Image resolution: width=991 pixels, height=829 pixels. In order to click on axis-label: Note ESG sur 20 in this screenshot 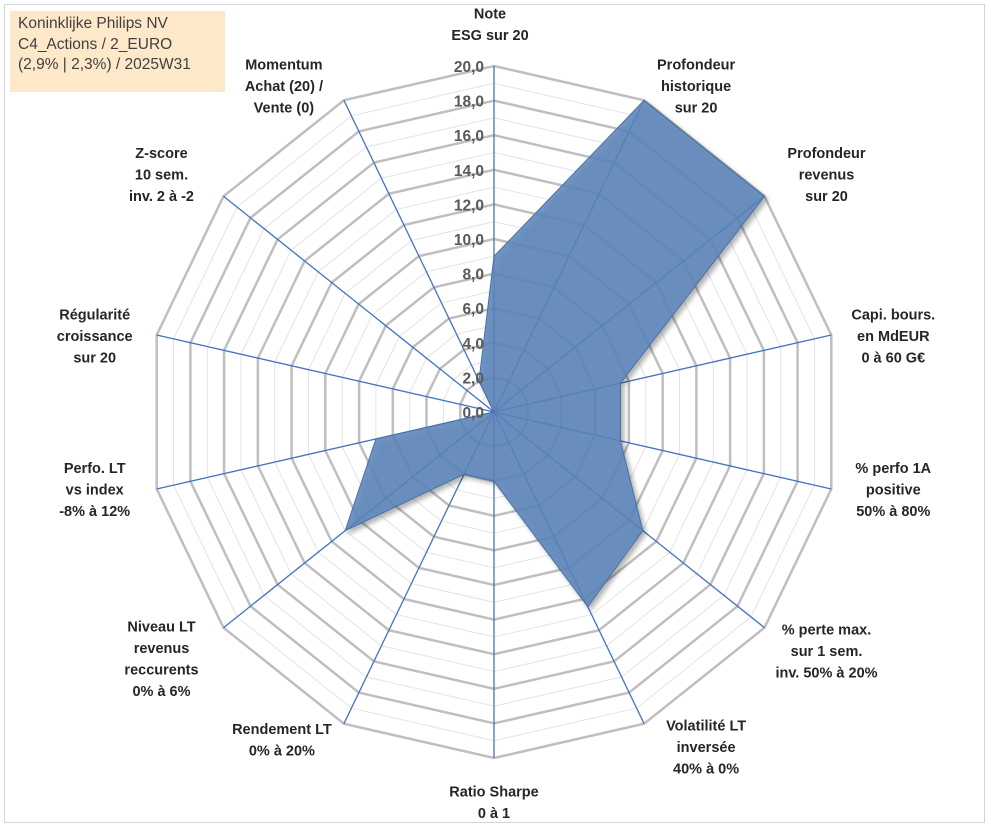, I will do `click(489, 26)`.